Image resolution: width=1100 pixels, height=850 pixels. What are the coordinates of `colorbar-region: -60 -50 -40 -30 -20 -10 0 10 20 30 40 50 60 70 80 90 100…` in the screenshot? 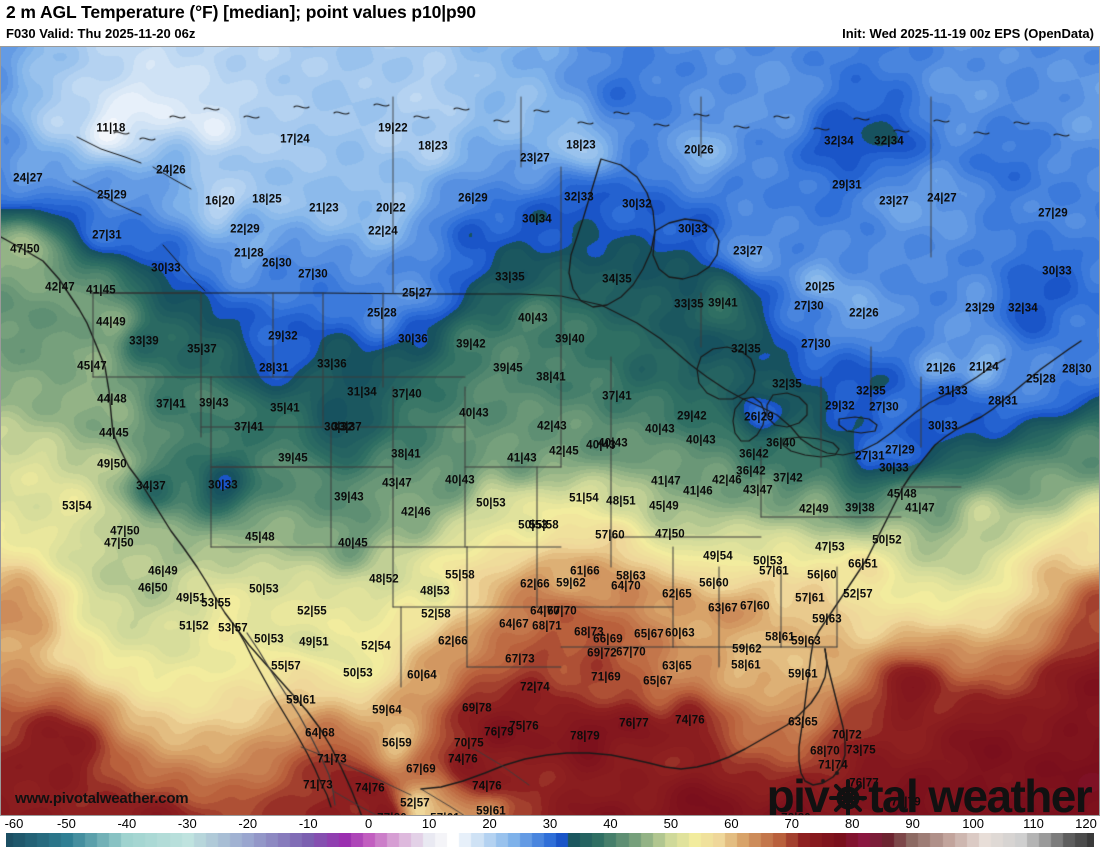 It's located at (550, 833).